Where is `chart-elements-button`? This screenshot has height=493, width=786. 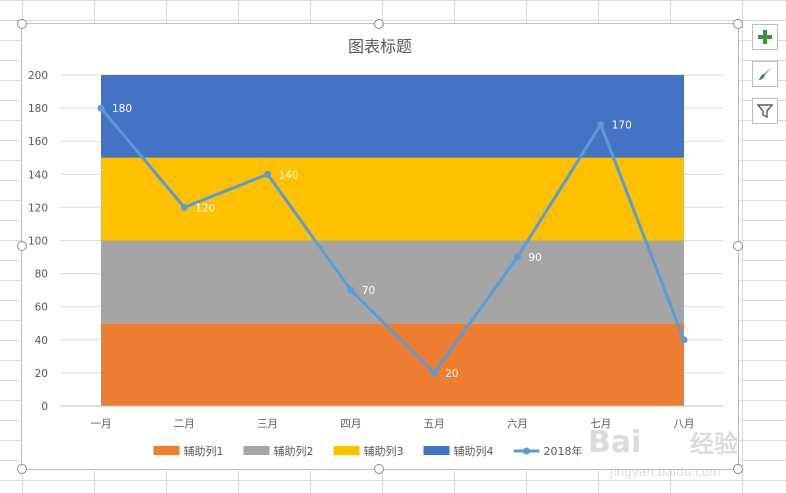
chart-elements-button is located at coordinates (765, 37).